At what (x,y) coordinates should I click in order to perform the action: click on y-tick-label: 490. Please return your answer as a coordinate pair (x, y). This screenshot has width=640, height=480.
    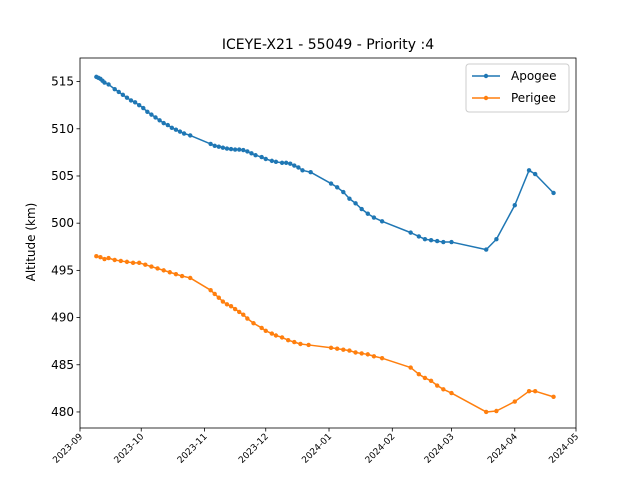
    Looking at the image, I should click on (62, 318).